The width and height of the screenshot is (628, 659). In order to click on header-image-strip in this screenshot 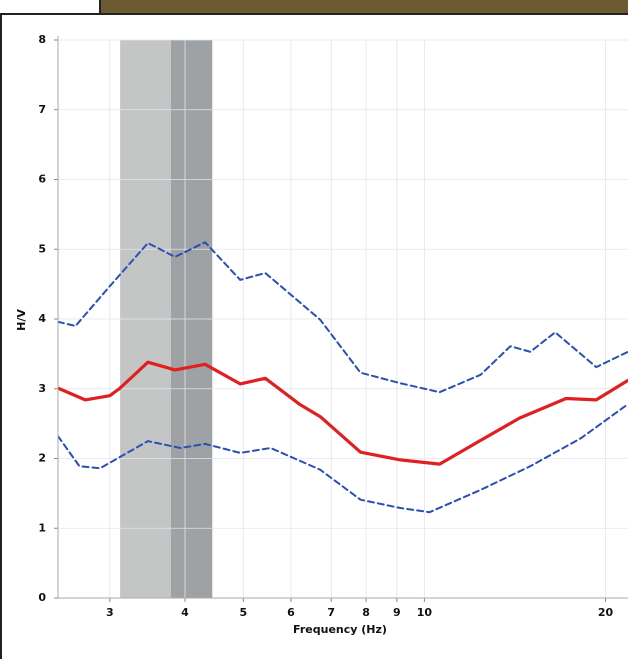, I will do `click(364, 7)`.